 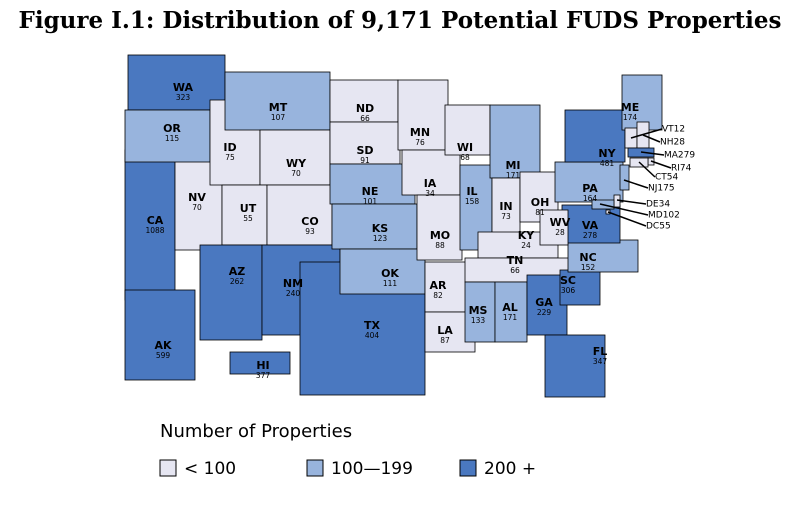 I want to click on state-label: FL, so click(x=600, y=351).